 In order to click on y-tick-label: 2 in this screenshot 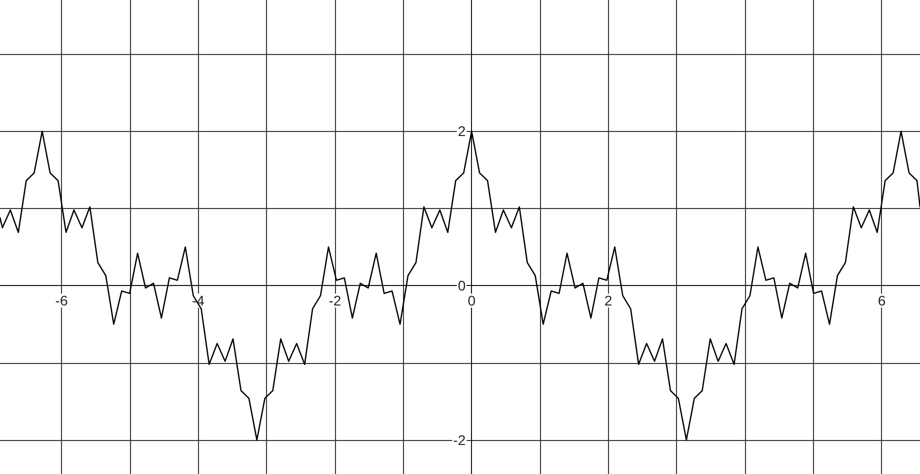, I will do `click(462, 131)`.